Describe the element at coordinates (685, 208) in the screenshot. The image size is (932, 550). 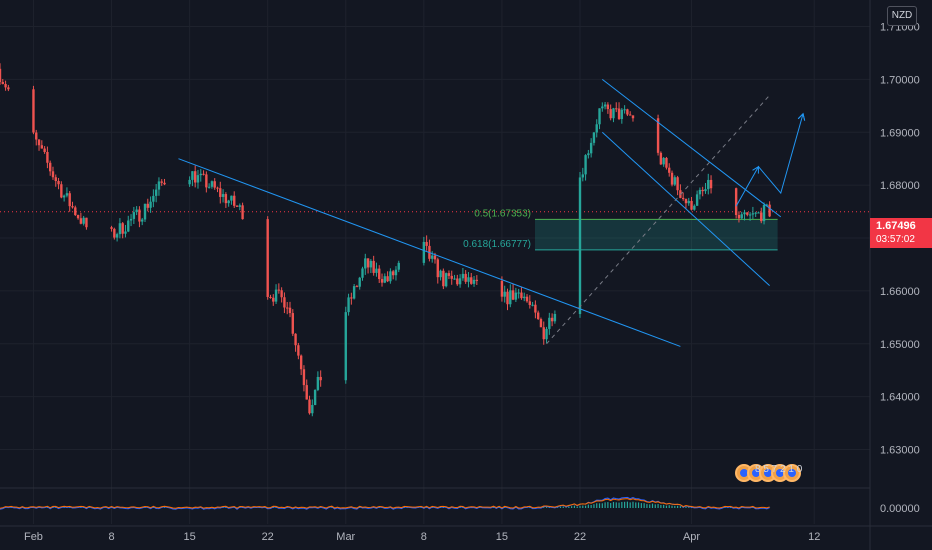
I see `trendline` at that location.